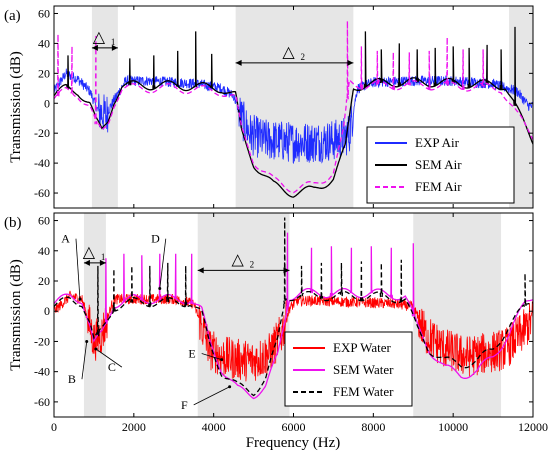 This screenshot has width=550, height=459. I want to click on legend-entry: FEM Water, so click(363, 391).